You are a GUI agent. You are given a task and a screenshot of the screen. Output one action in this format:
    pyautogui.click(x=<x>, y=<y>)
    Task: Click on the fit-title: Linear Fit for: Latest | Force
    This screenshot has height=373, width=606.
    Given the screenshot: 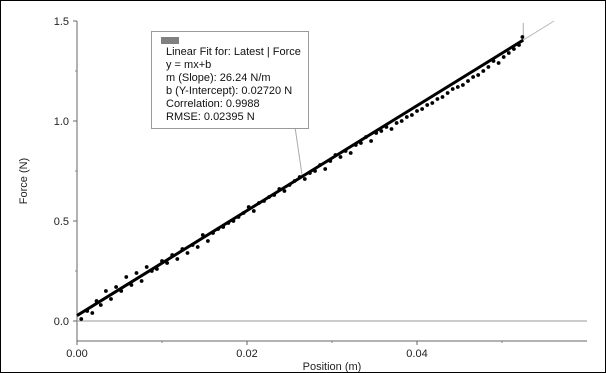 What is the action you would take?
    pyautogui.click(x=233, y=52)
    